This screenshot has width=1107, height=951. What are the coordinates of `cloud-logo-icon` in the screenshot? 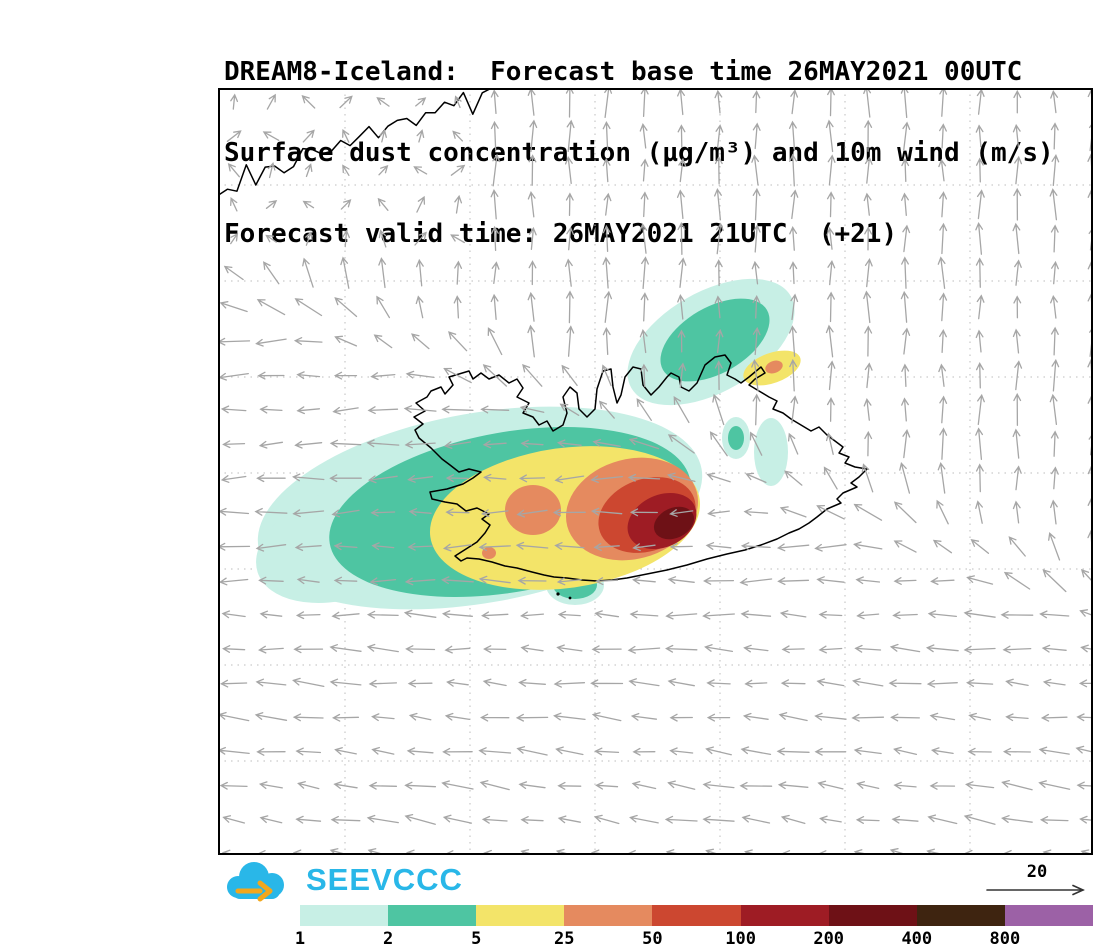 It's located at (255, 882).